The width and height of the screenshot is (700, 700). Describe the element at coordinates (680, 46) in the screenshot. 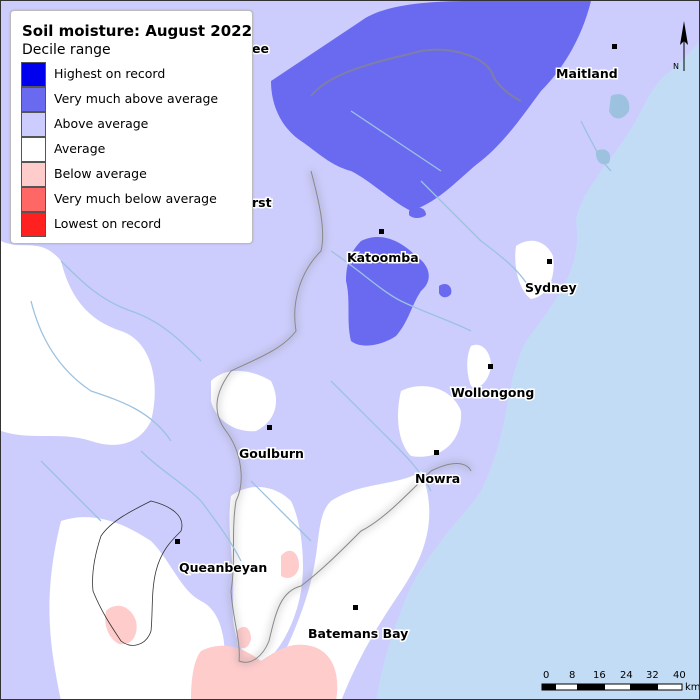

I see `north-arrow: N` at that location.